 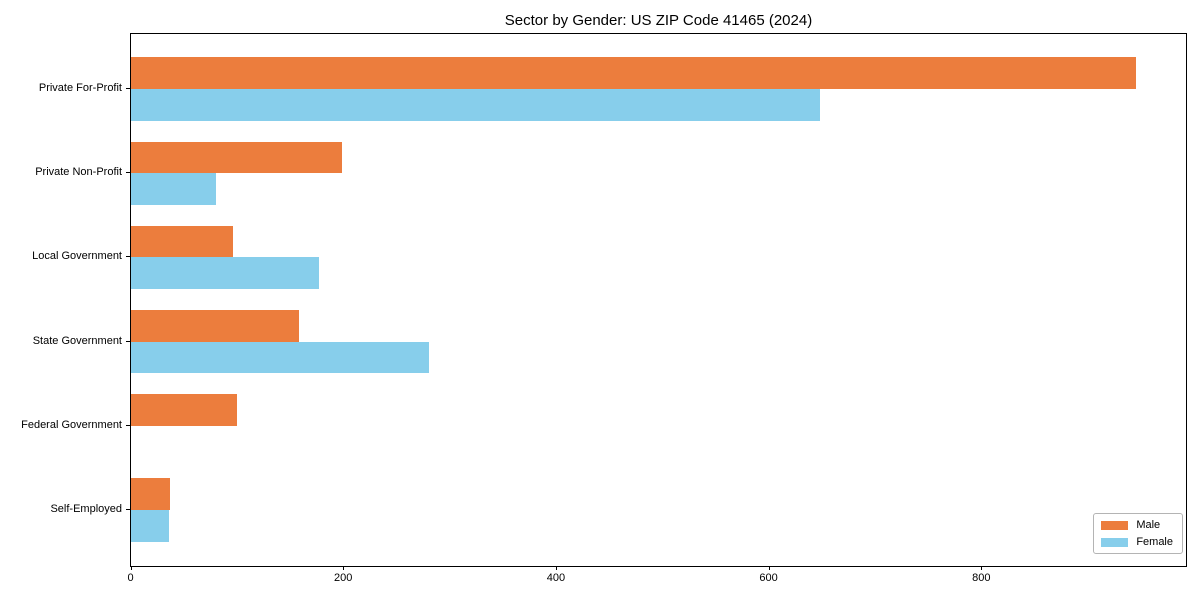 I want to click on y-tick-label: Federal Government, so click(x=71, y=424).